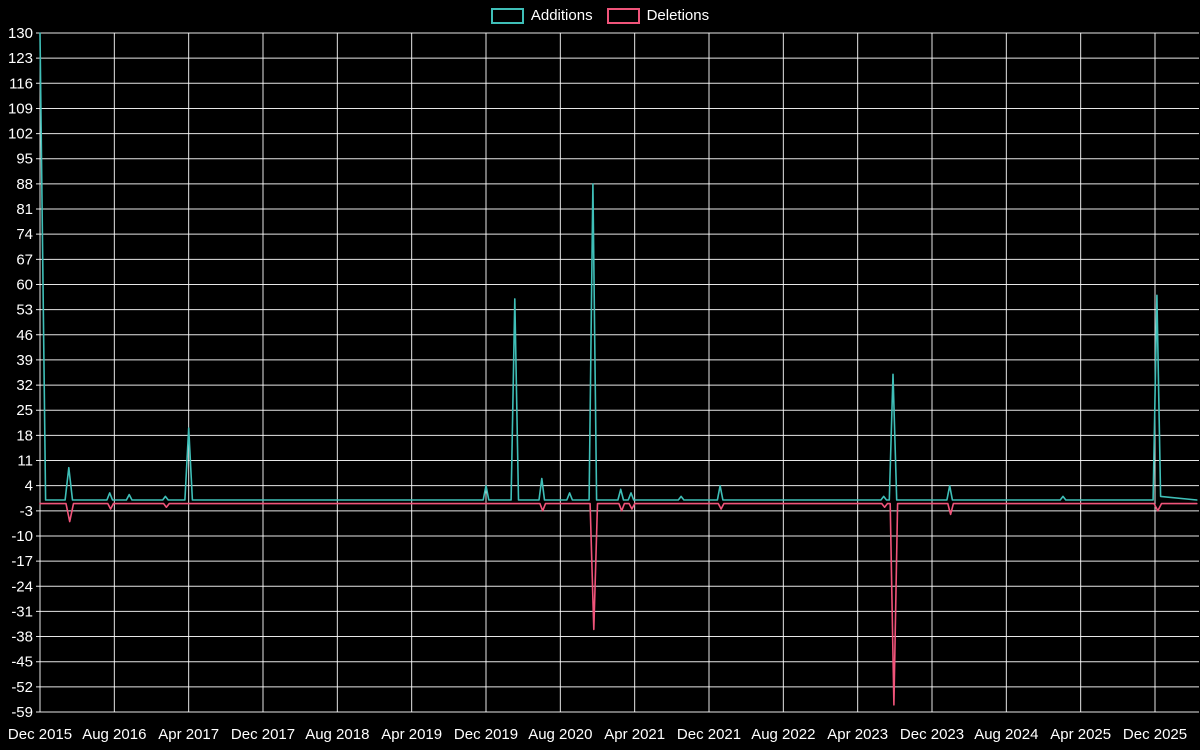  Describe the element at coordinates (1155, 734) in the screenshot. I see `x-tick-label: Dec 2025` at that location.